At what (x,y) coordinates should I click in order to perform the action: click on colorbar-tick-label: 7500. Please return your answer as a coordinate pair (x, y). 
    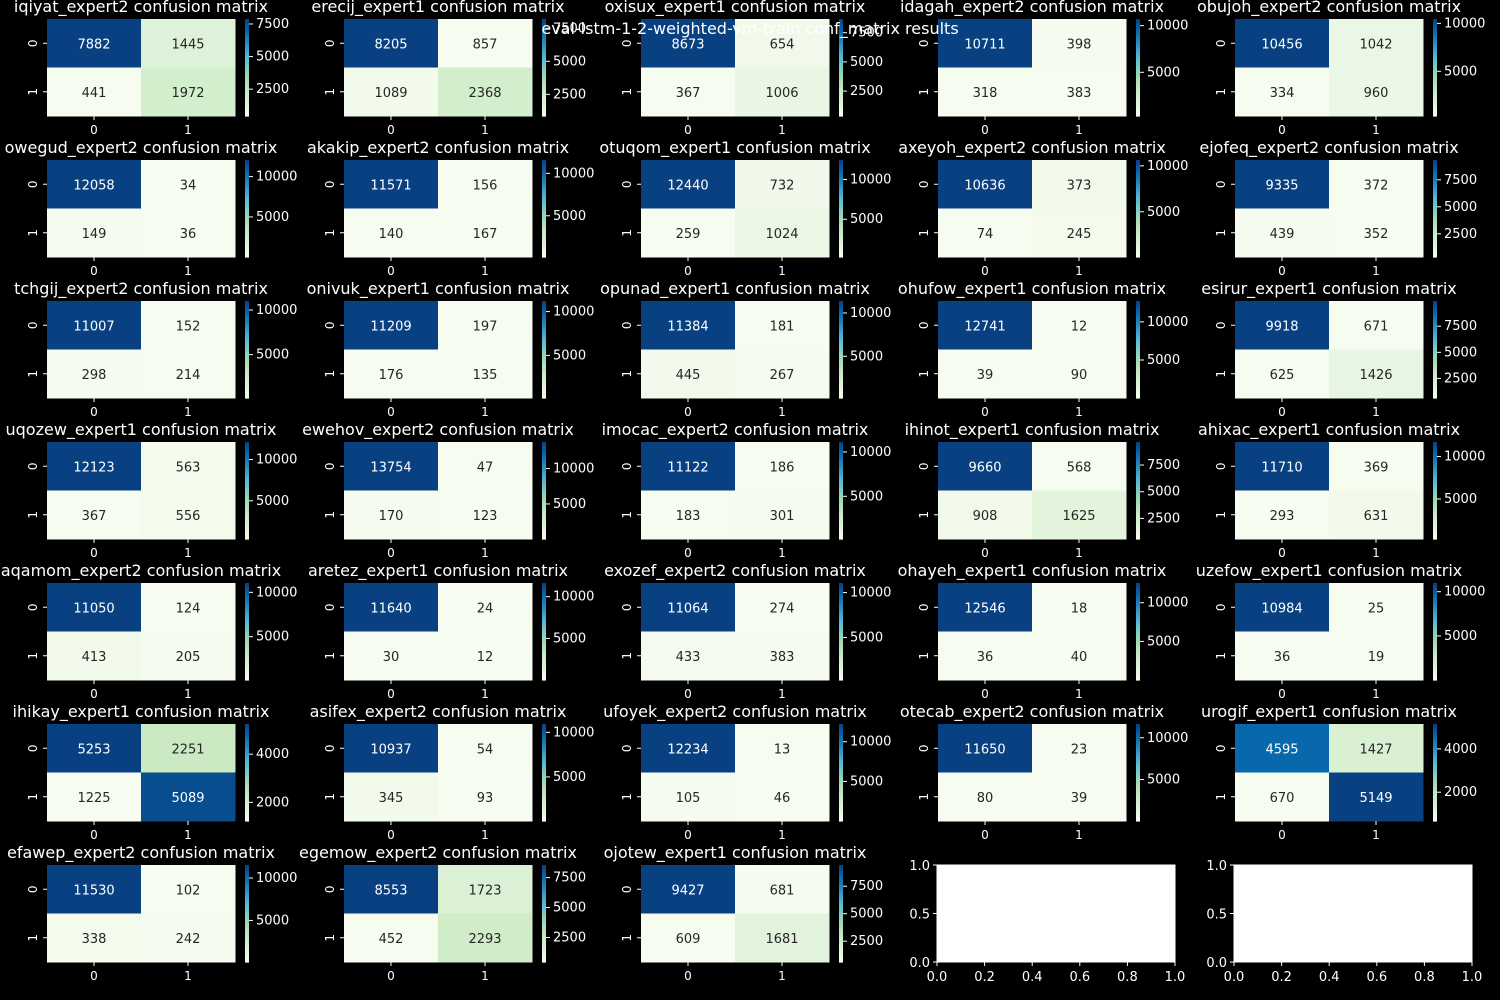
    Looking at the image, I should click on (1163, 465).